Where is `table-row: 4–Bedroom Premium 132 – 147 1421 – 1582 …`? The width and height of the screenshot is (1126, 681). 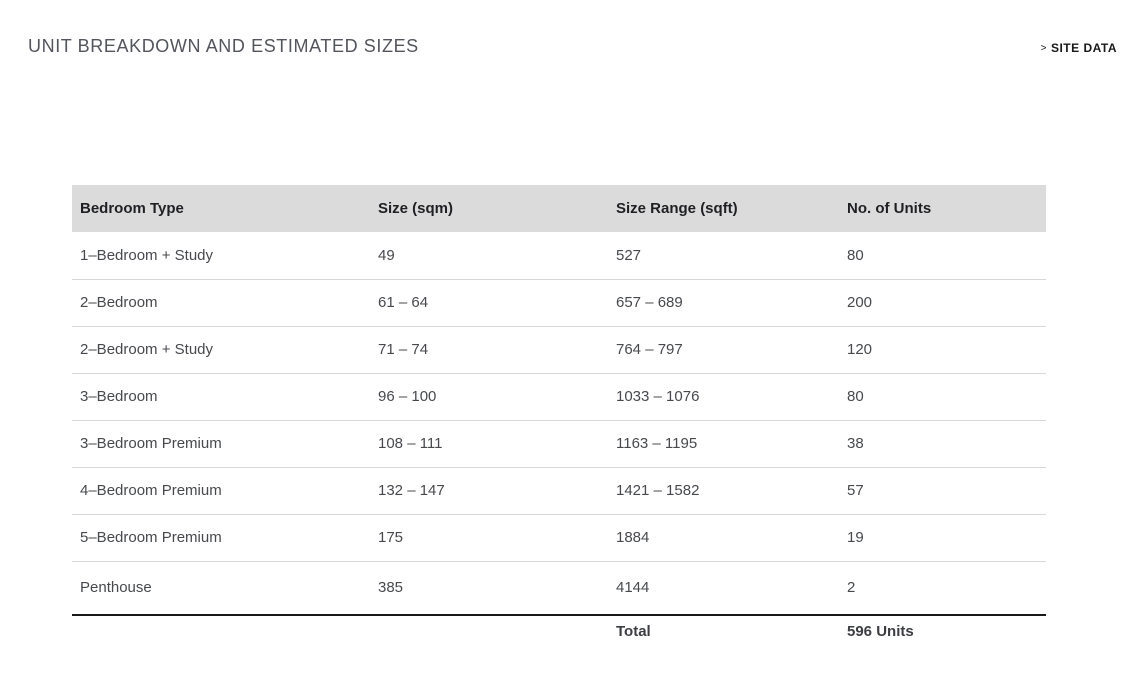 table-row: 4–Bedroom Premium 132 – 147 1421 – 1582 … is located at coordinates (559, 490).